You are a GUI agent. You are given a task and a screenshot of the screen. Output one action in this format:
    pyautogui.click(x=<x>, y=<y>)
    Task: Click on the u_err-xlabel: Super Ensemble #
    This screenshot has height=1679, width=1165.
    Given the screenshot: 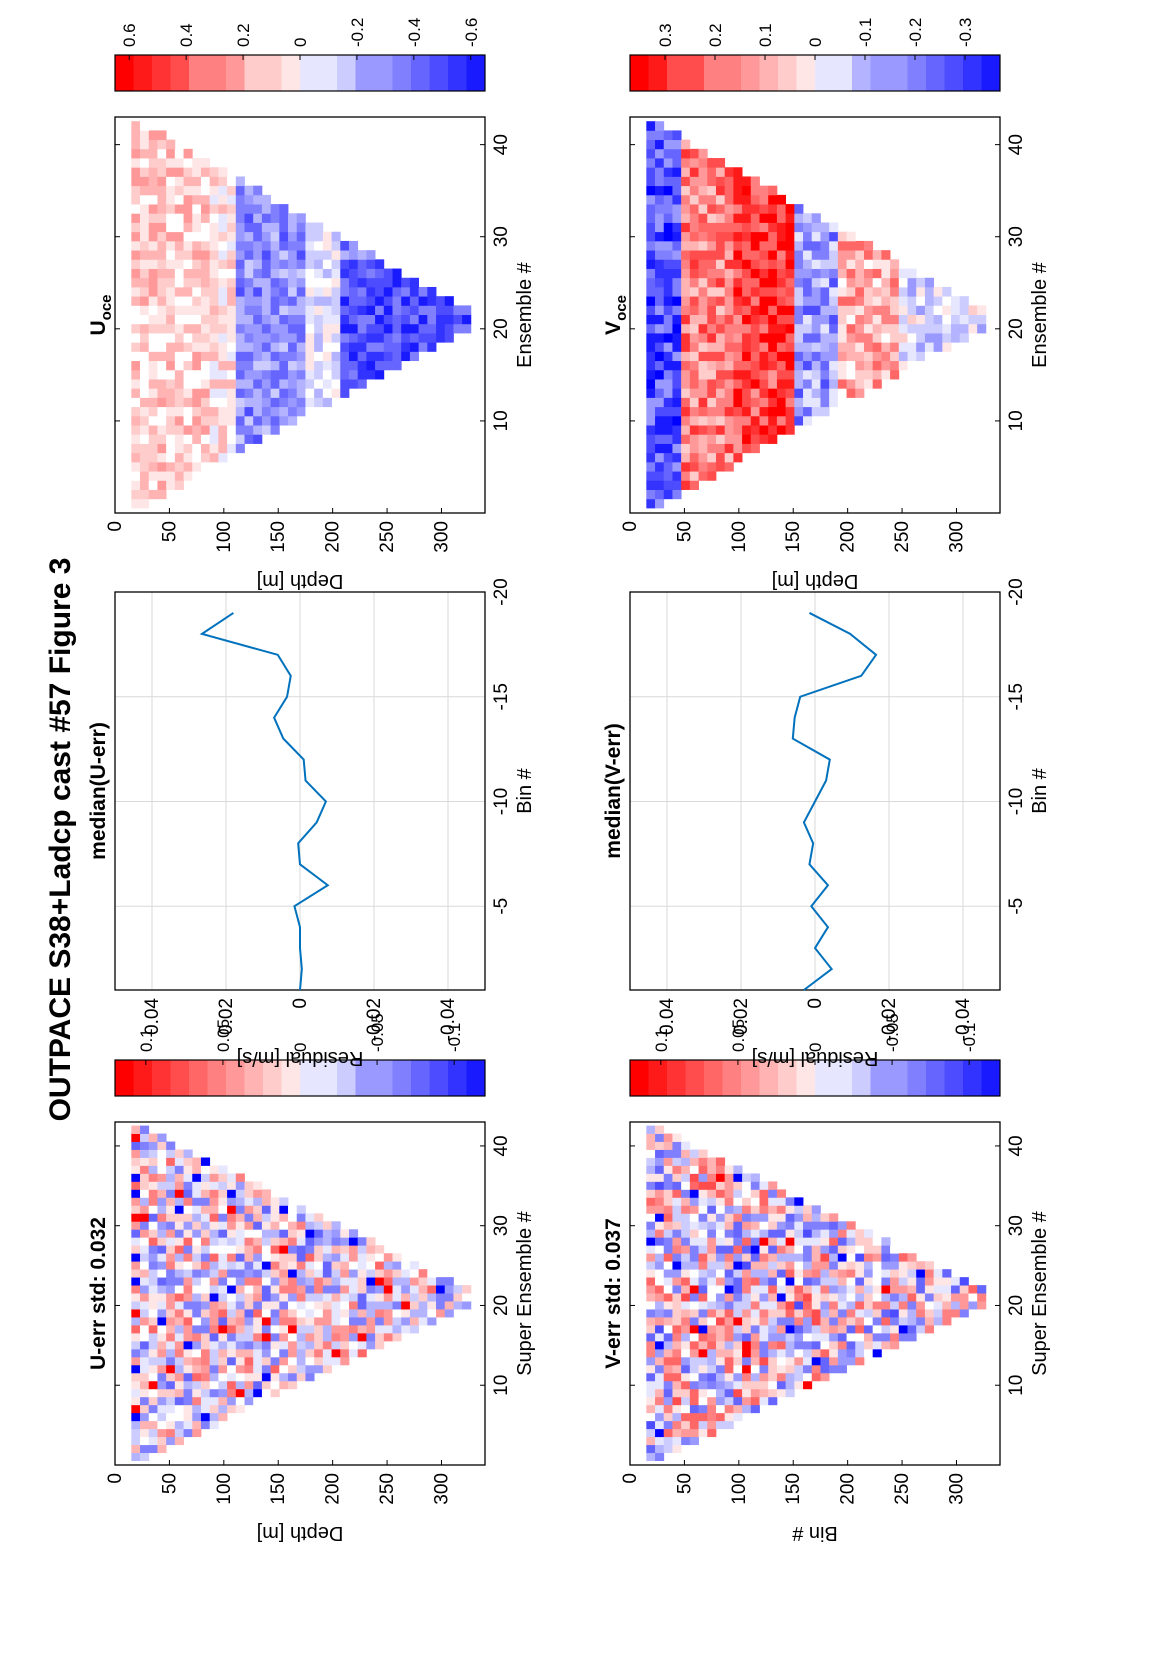 What is the action you would take?
    pyautogui.click(x=525, y=1292)
    